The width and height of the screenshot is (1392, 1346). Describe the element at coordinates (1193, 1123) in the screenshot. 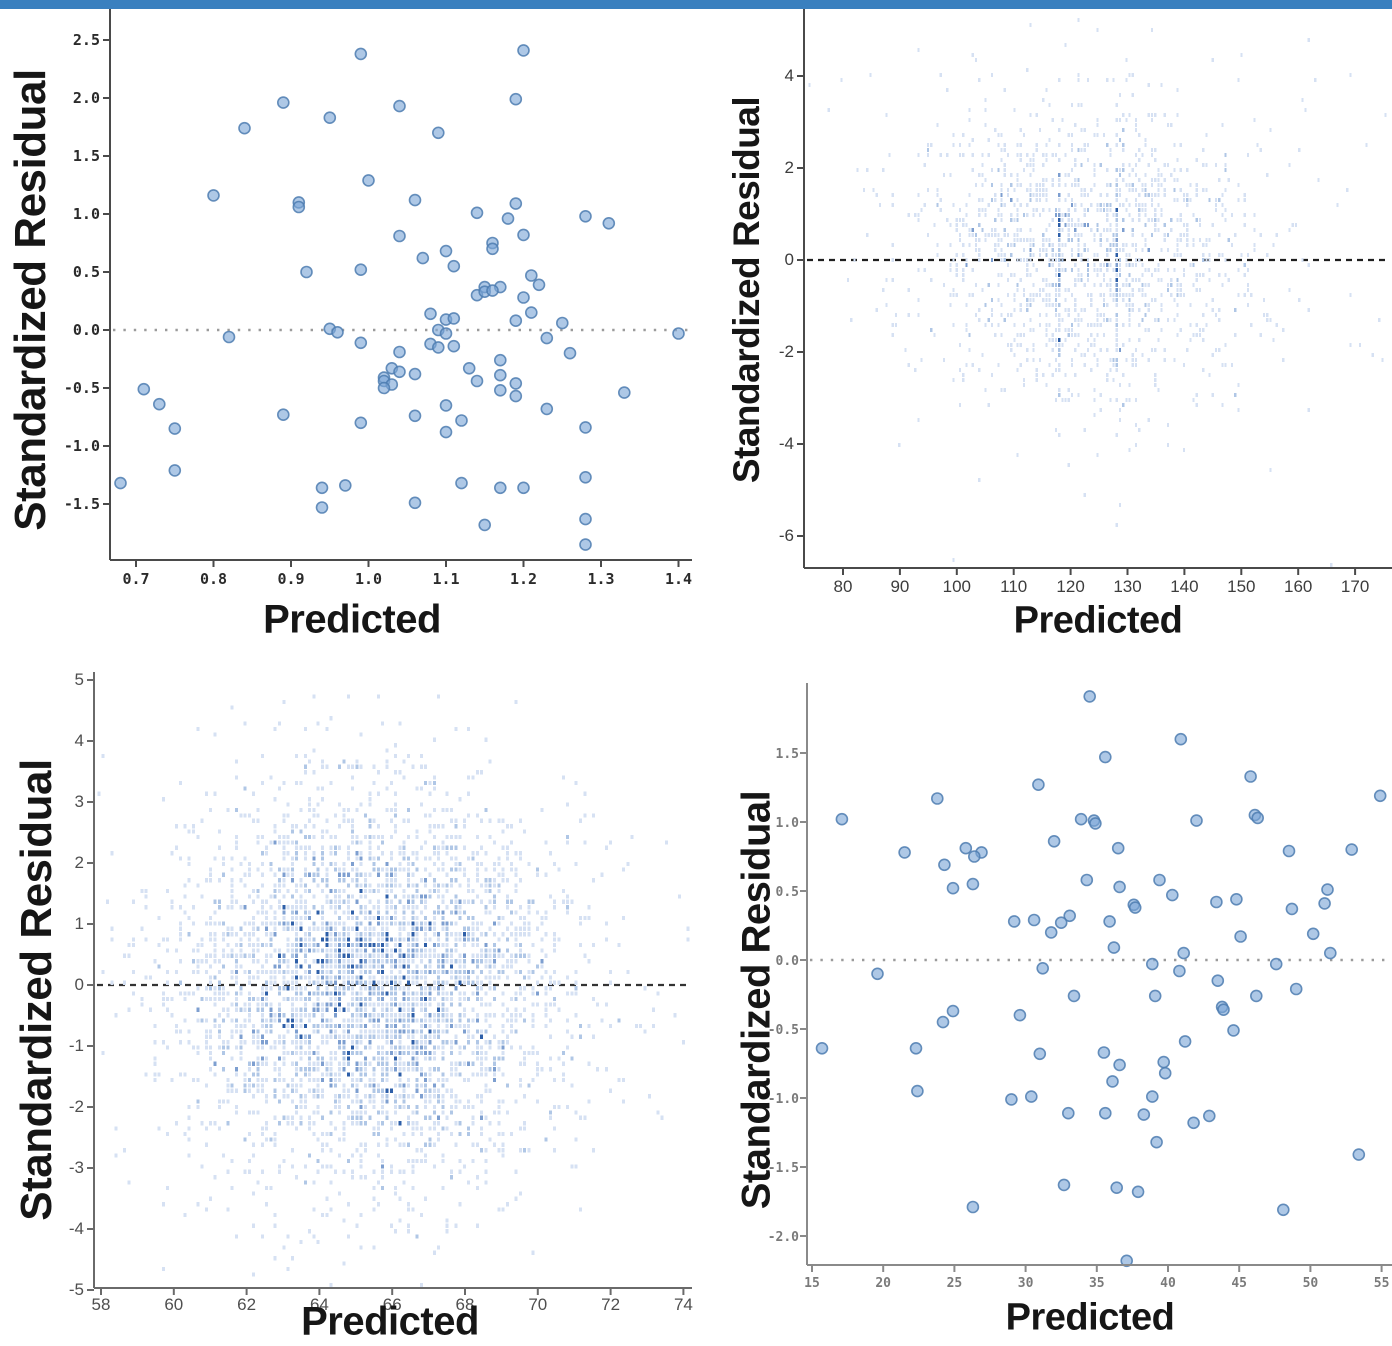

I see `data-point-marker` at that location.